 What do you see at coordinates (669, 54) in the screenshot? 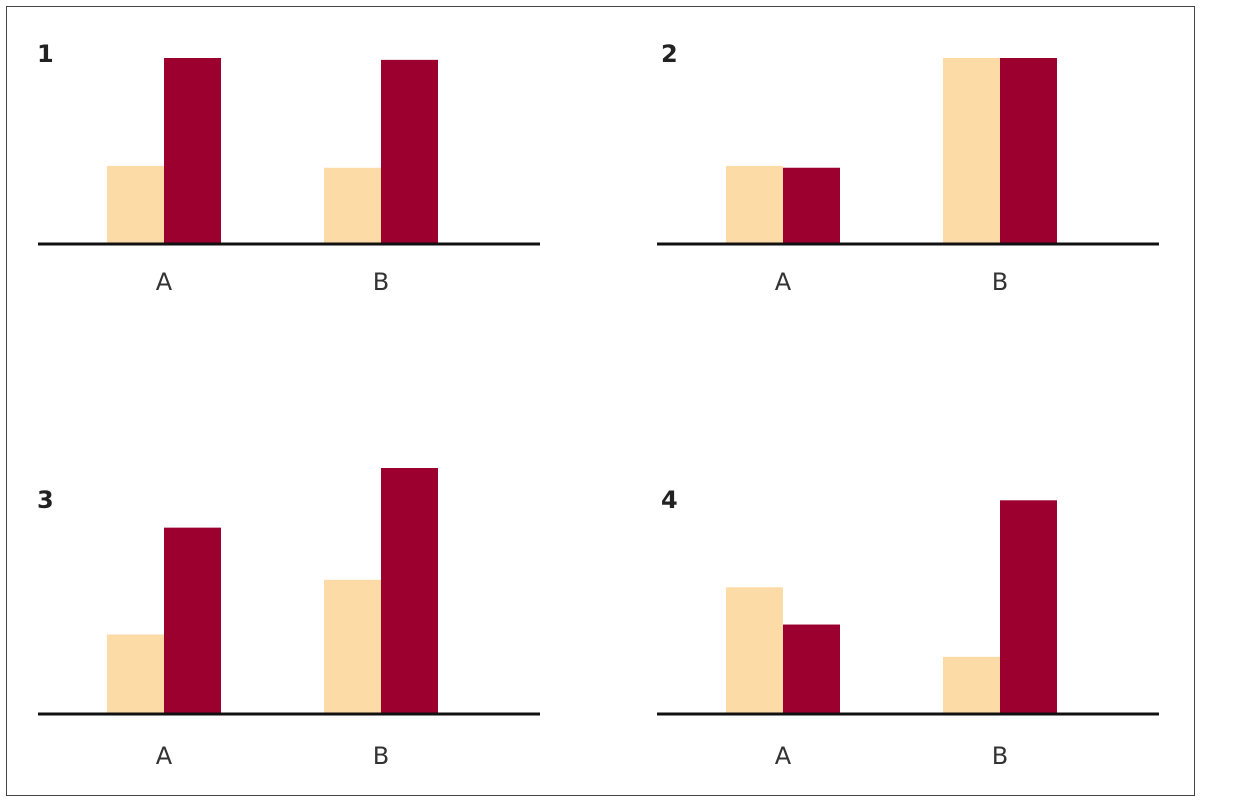
I see `panel-number: 2` at bounding box center [669, 54].